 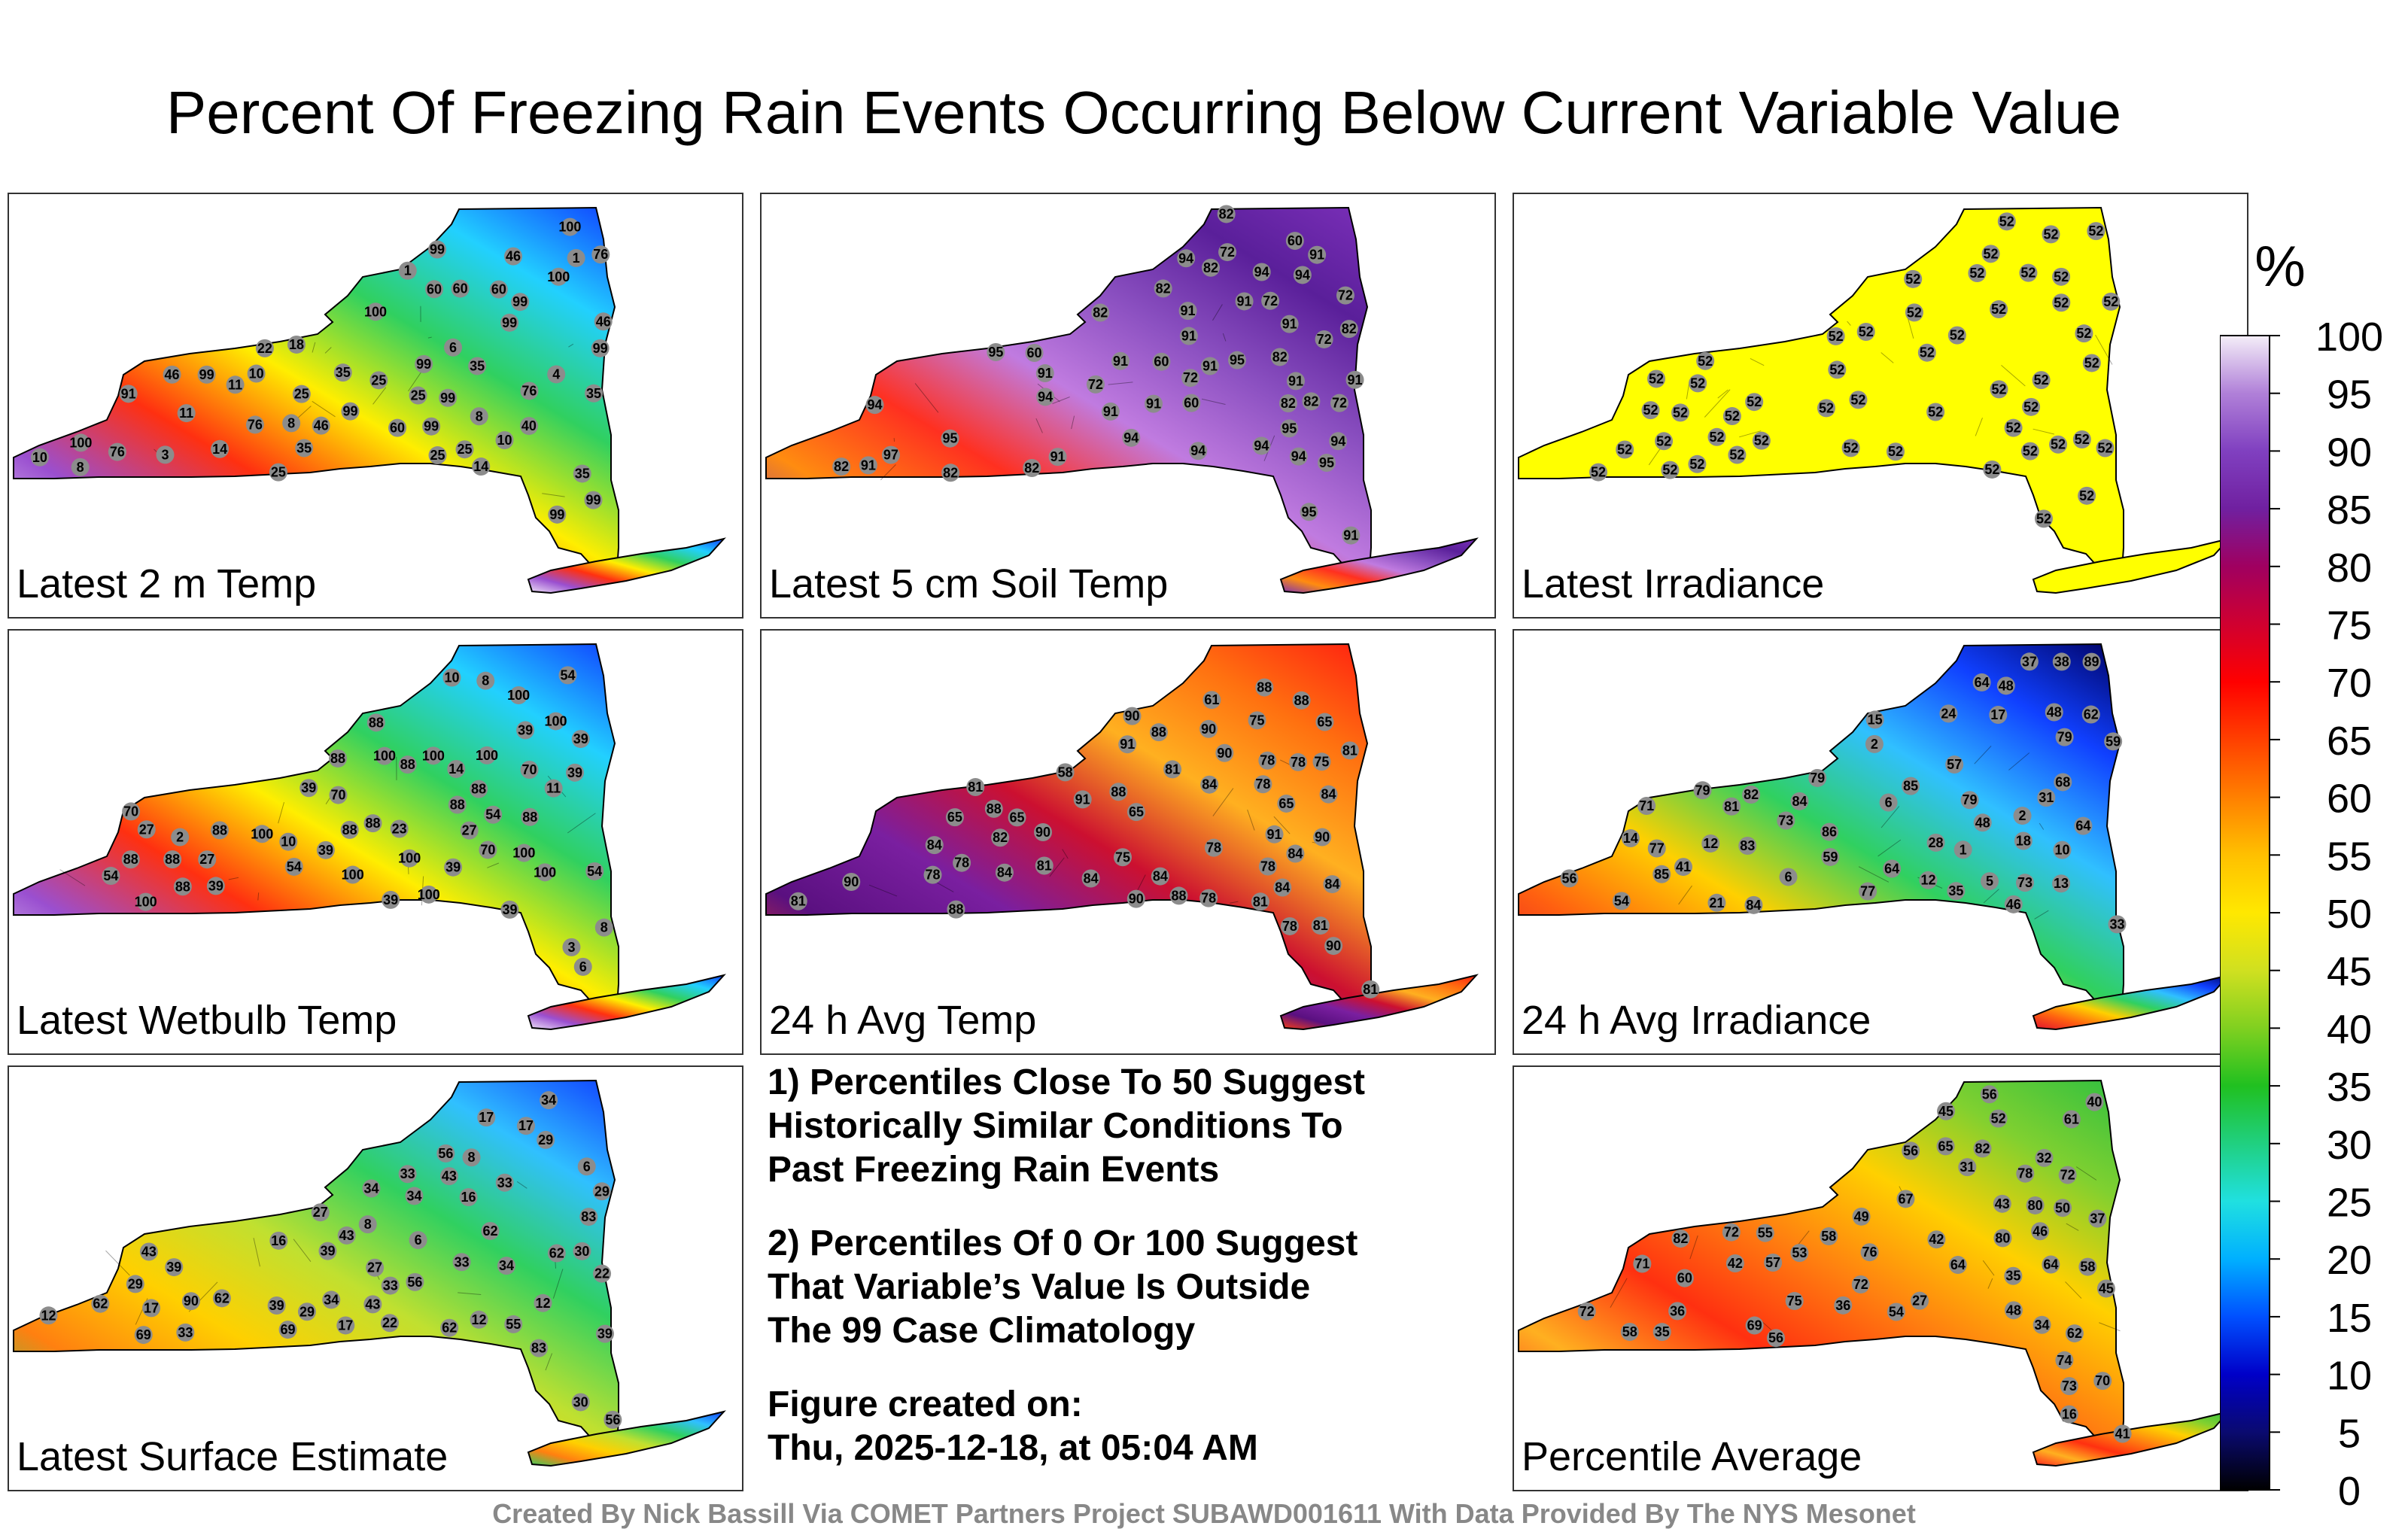 What do you see at coordinates (1267, 866) in the screenshot?
I see `station-marker: 78` at bounding box center [1267, 866].